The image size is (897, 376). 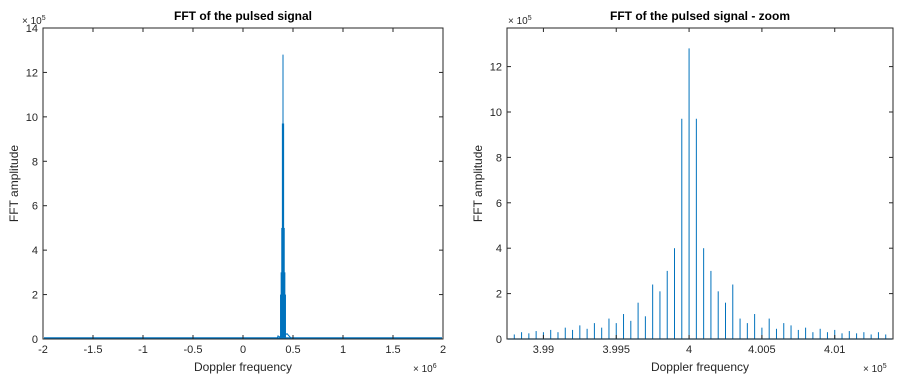 I want to click on x-exponent-label: × 10⁶, so click(x=425, y=369).